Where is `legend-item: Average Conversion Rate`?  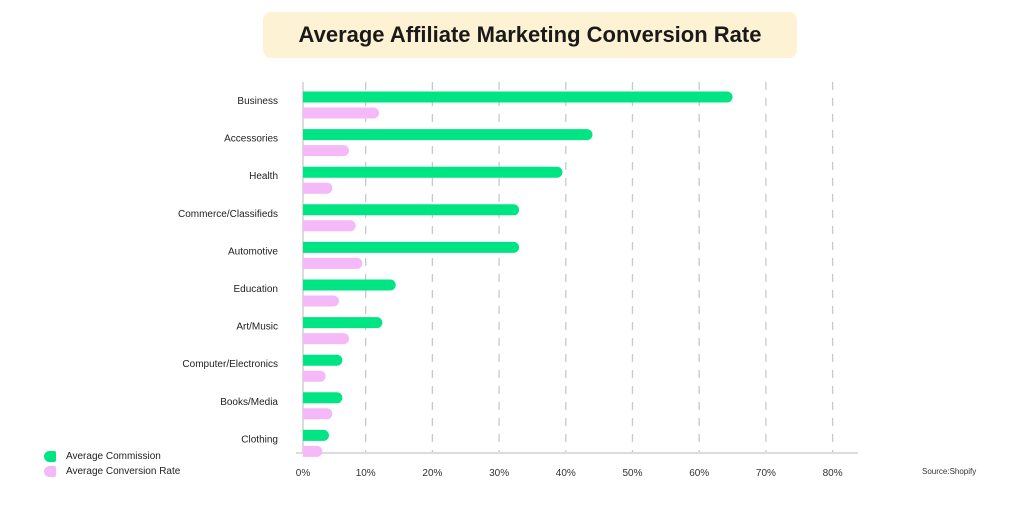 legend-item: Average Conversion Rate is located at coordinates (112, 471).